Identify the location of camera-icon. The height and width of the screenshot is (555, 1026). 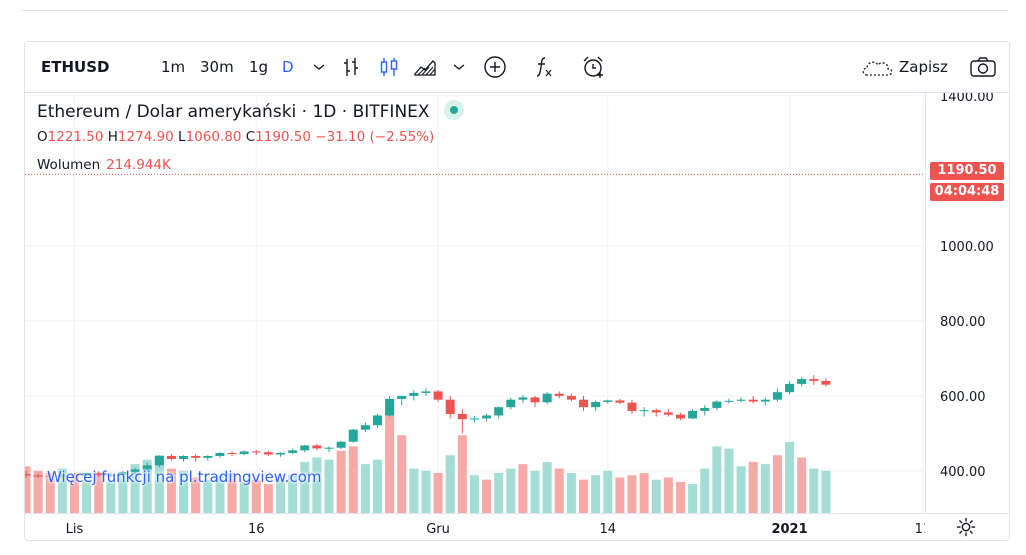
(983, 67).